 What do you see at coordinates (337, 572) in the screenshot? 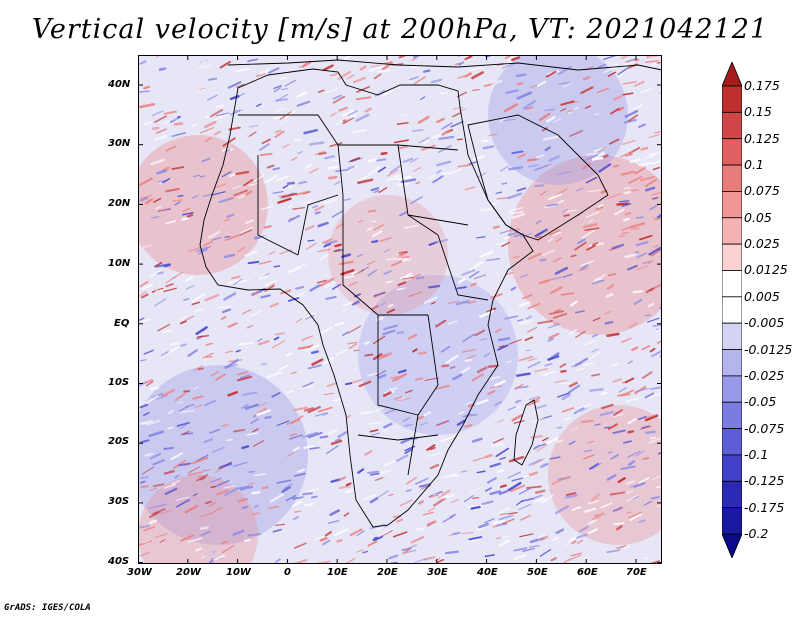
I see `lon-label: 10E` at bounding box center [337, 572].